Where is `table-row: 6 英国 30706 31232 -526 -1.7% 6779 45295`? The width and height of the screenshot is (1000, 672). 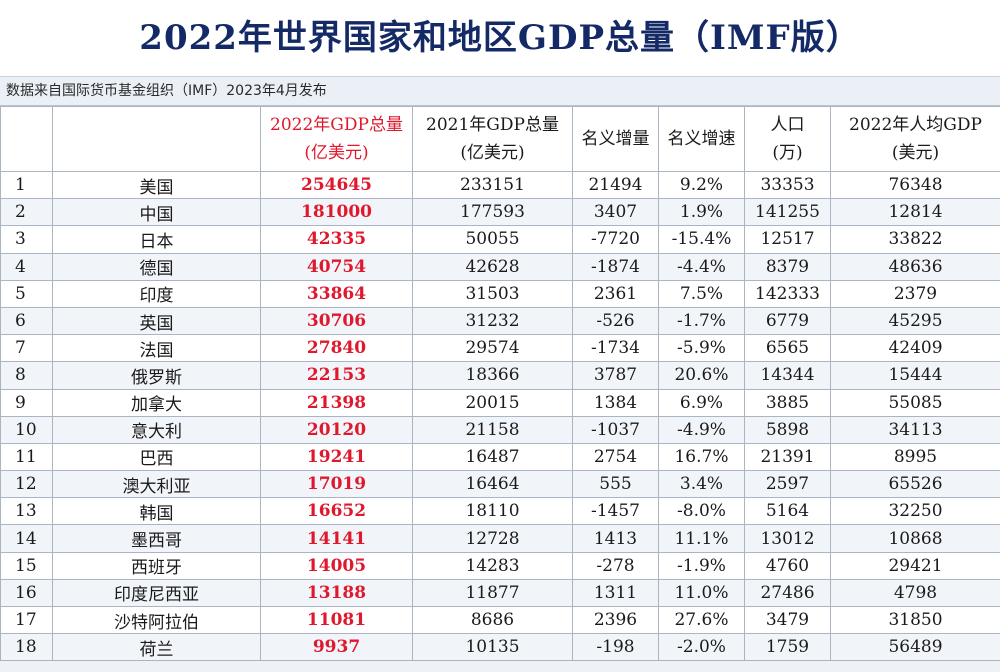
table-row: 6 英国 30706 31232 -526 -1.7% 6779 45295 is located at coordinates (500, 321).